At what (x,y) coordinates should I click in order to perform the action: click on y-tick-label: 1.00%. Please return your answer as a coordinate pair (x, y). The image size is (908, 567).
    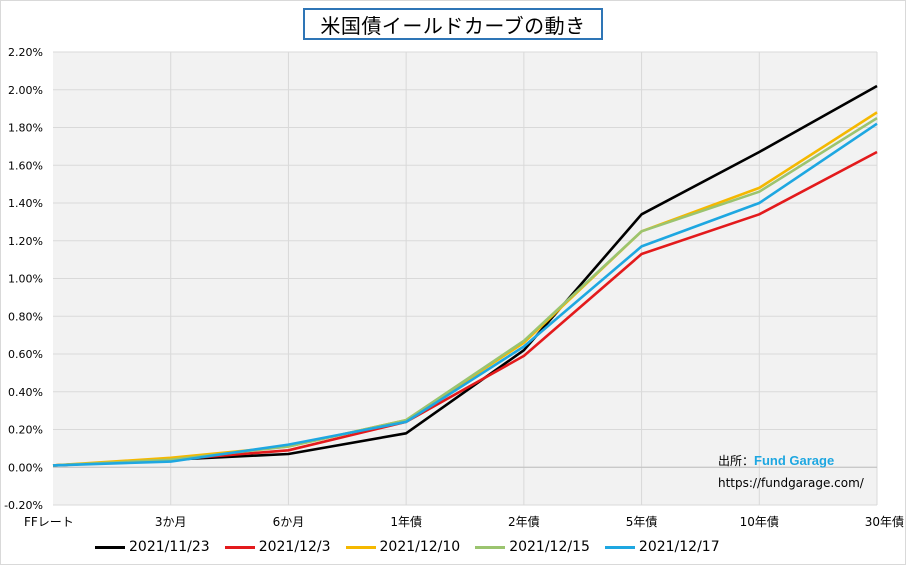
    Looking at the image, I should click on (25, 279).